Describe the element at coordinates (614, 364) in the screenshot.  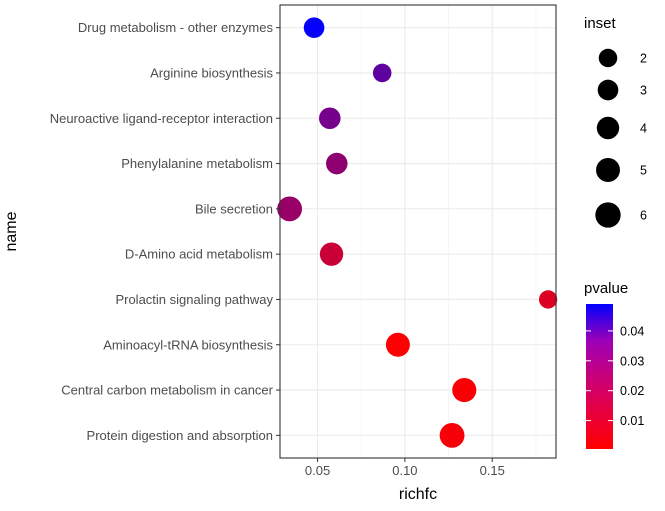
I see `color-legend: pvalue 0.01 0.02 0.03 0.04` at that location.